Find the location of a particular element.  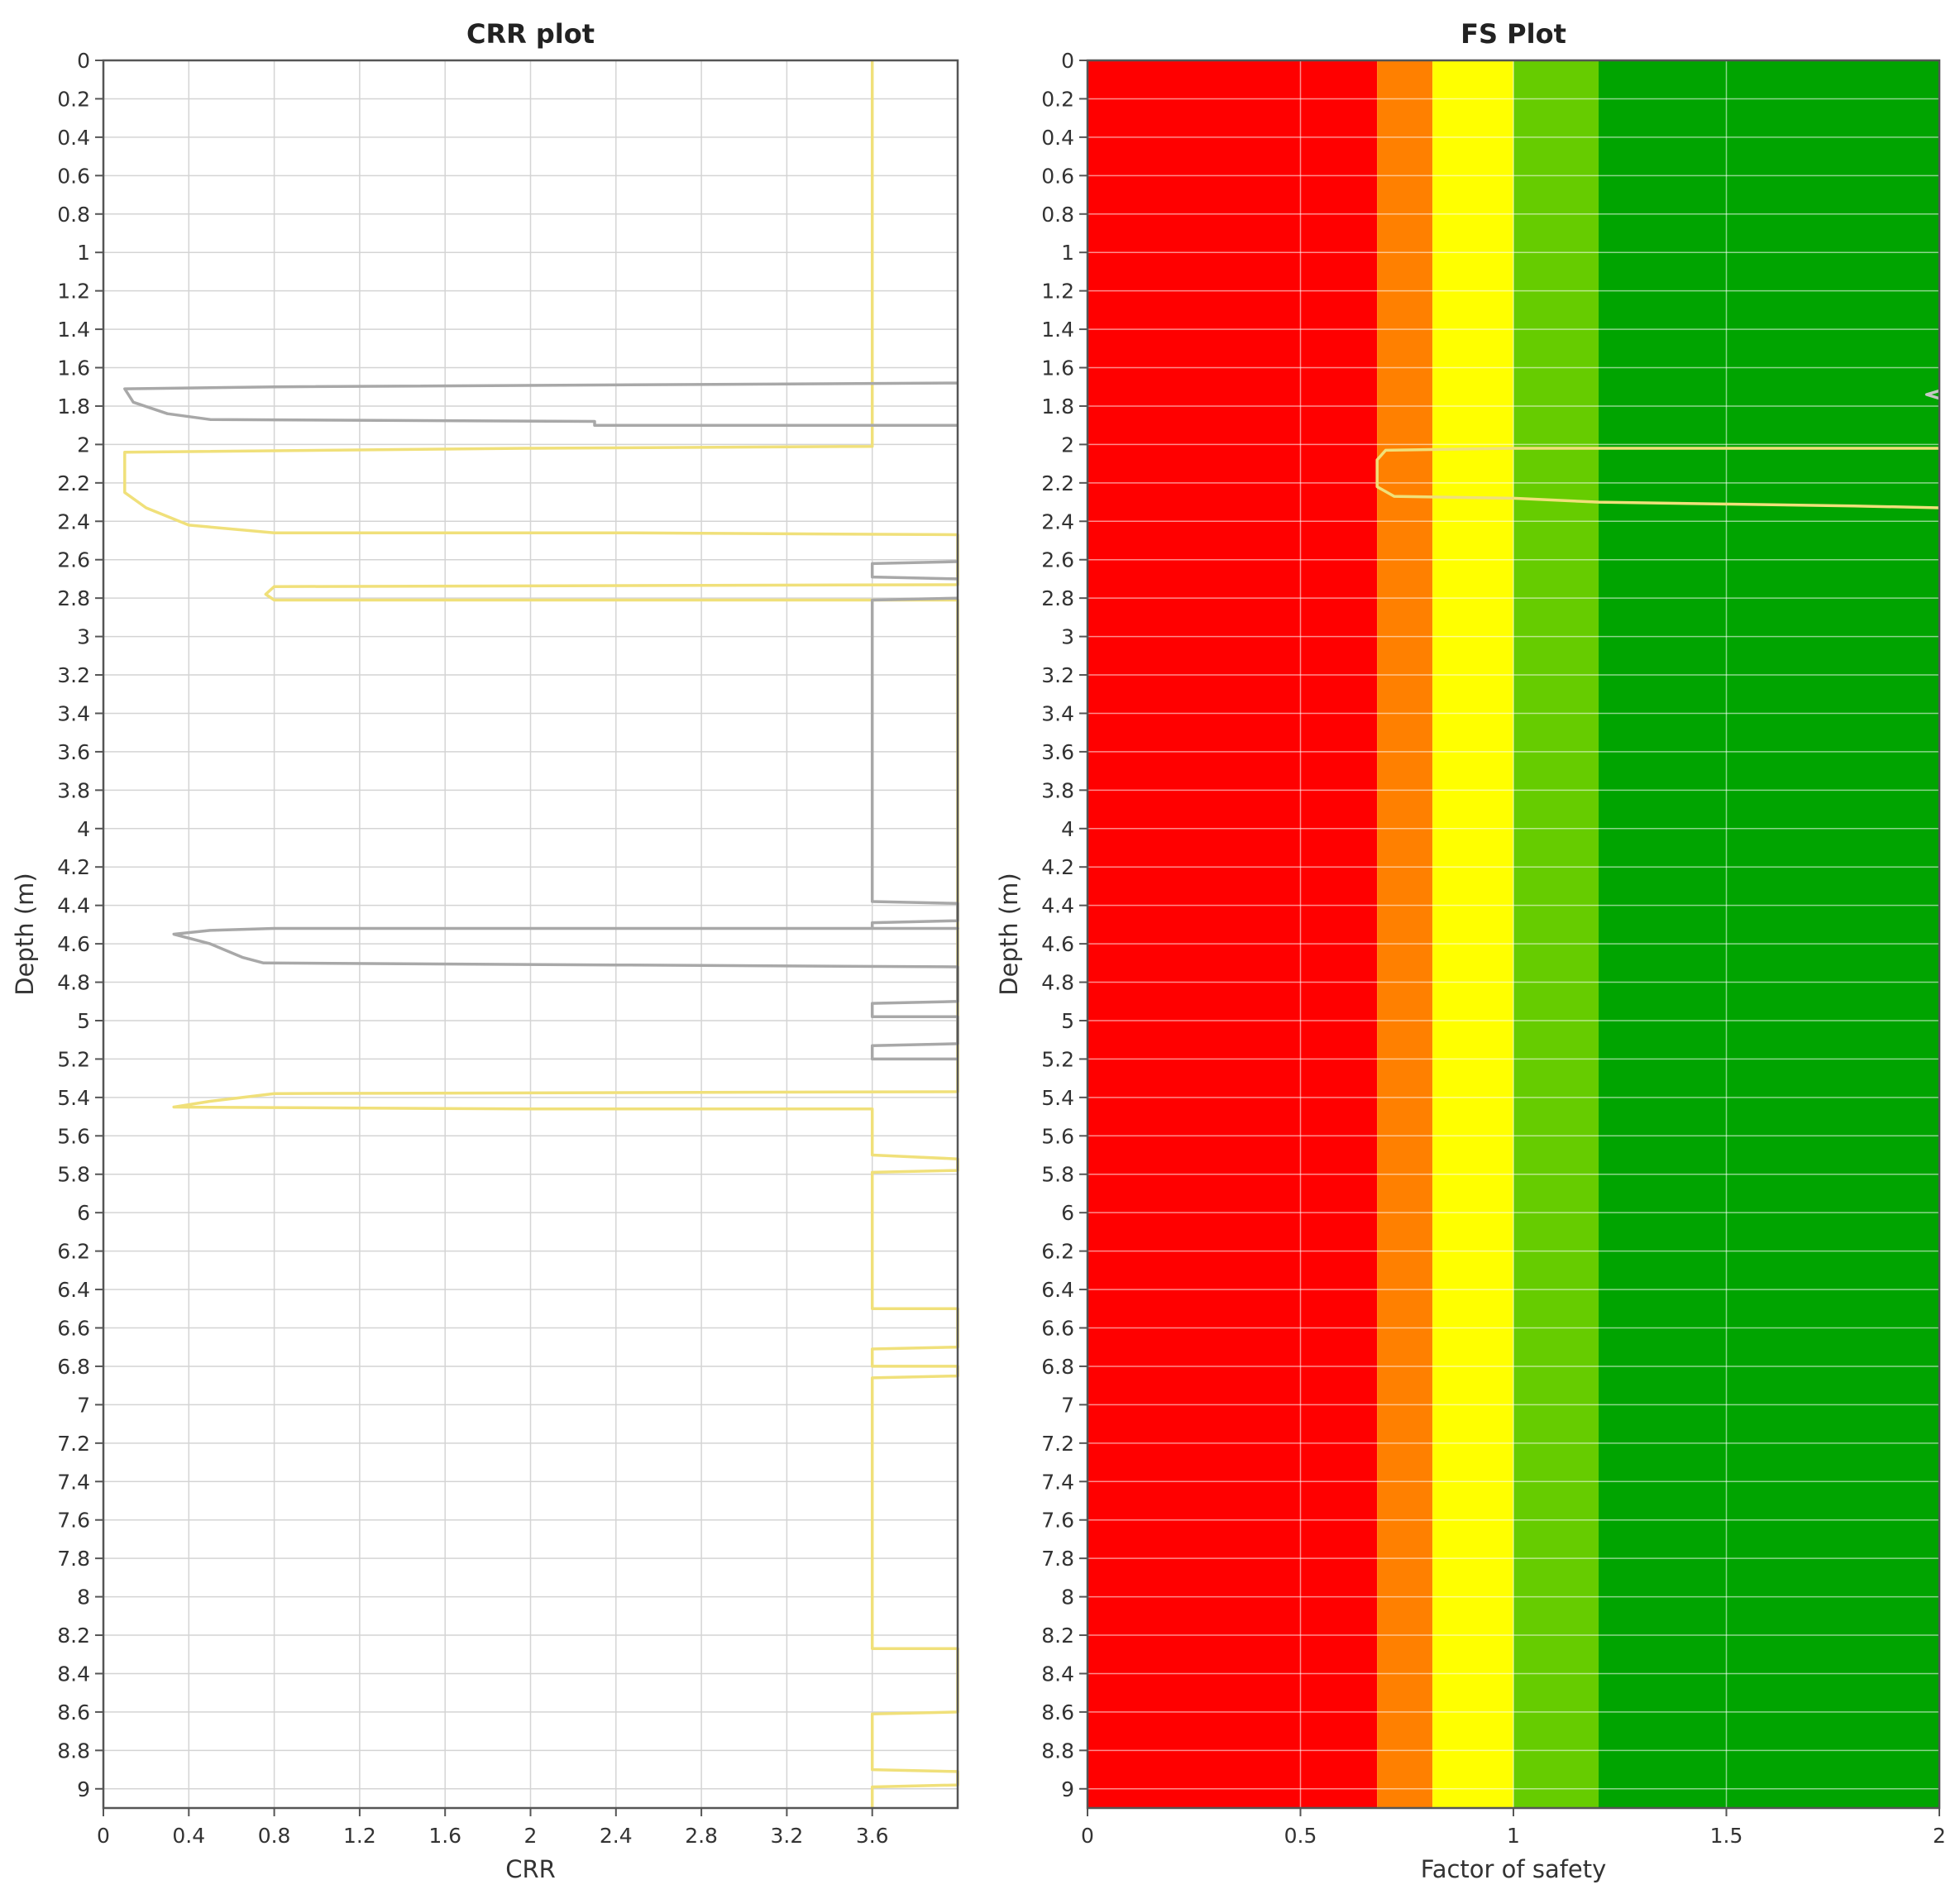

crr-ytick-label-26: 5.2 is located at coordinates (73, 1059).